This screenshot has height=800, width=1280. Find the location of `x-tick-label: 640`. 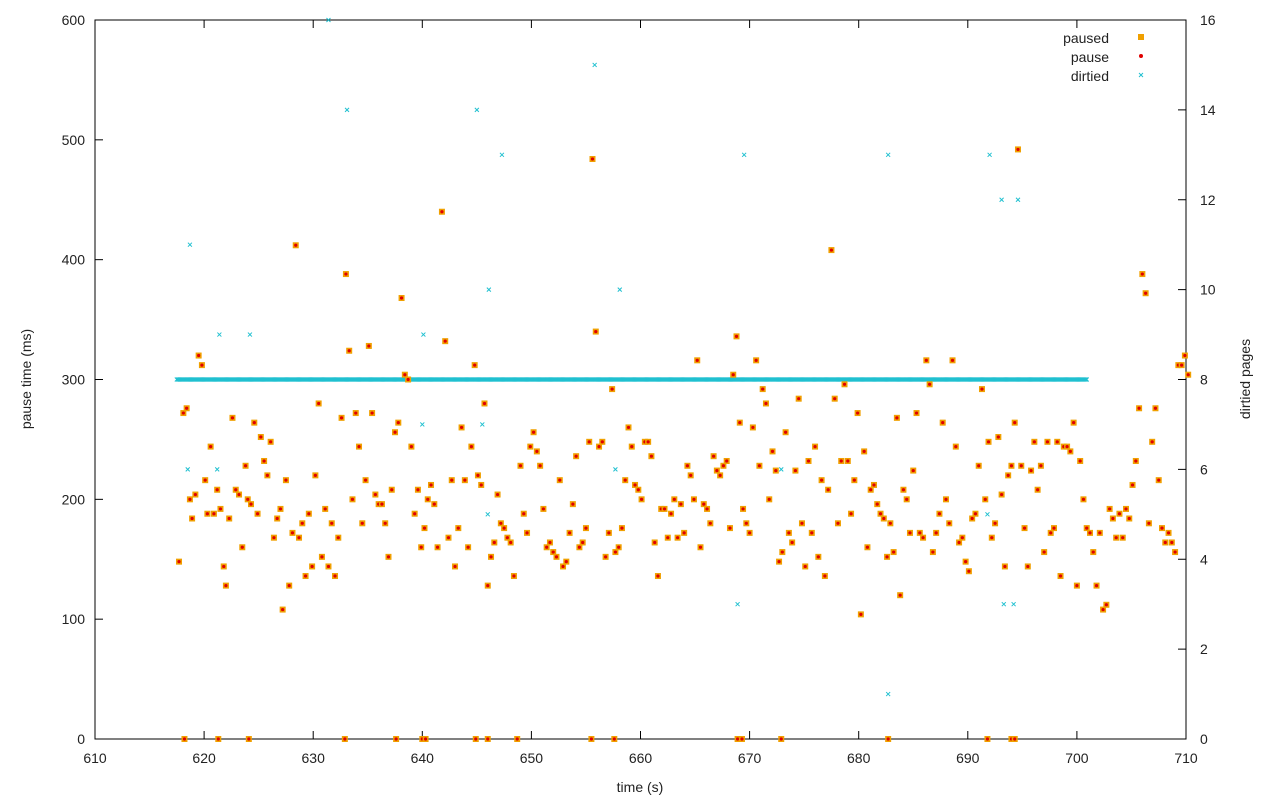

x-tick-label: 640 is located at coordinates (423, 758).